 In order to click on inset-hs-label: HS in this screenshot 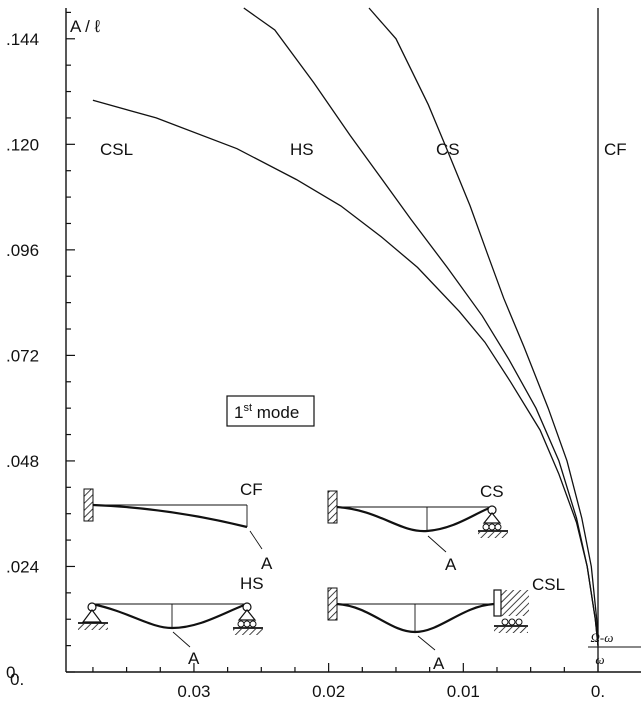, I will do `click(252, 583)`.